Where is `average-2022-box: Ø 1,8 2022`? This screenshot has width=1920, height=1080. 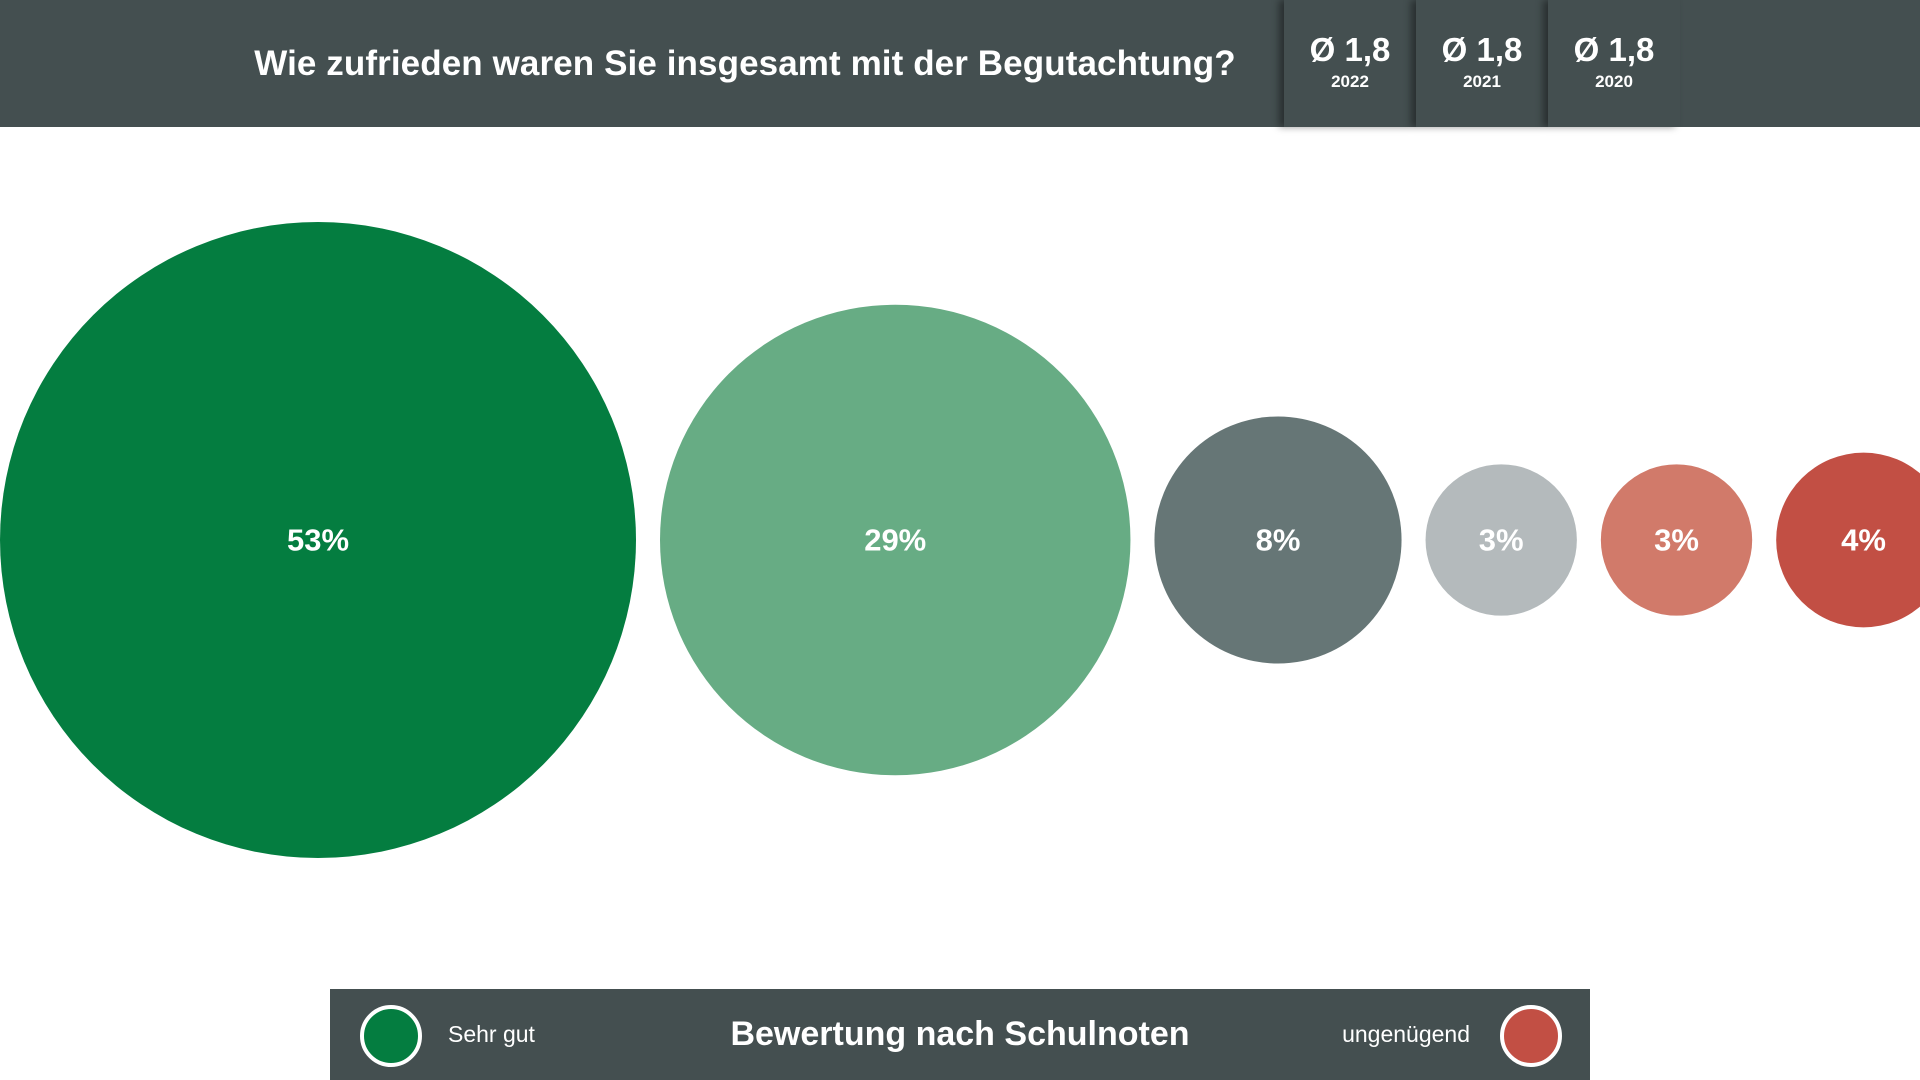 average-2022-box: Ø 1,8 2022 is located at coordinates (1350, 63).